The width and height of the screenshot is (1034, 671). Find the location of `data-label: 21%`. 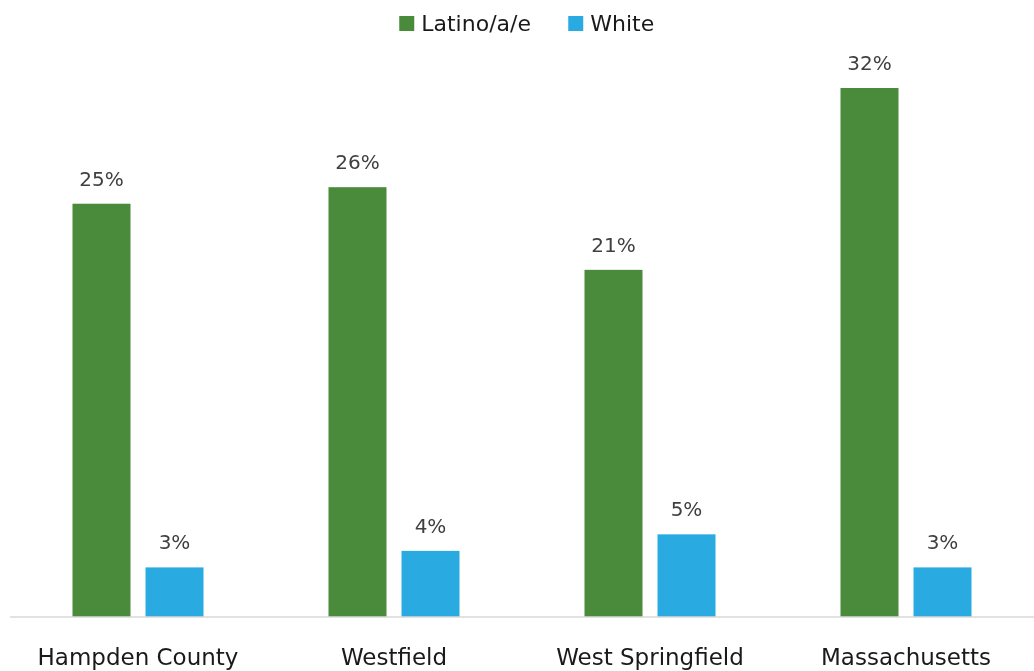

data-label: 21% is located at coordinates (613, 244).